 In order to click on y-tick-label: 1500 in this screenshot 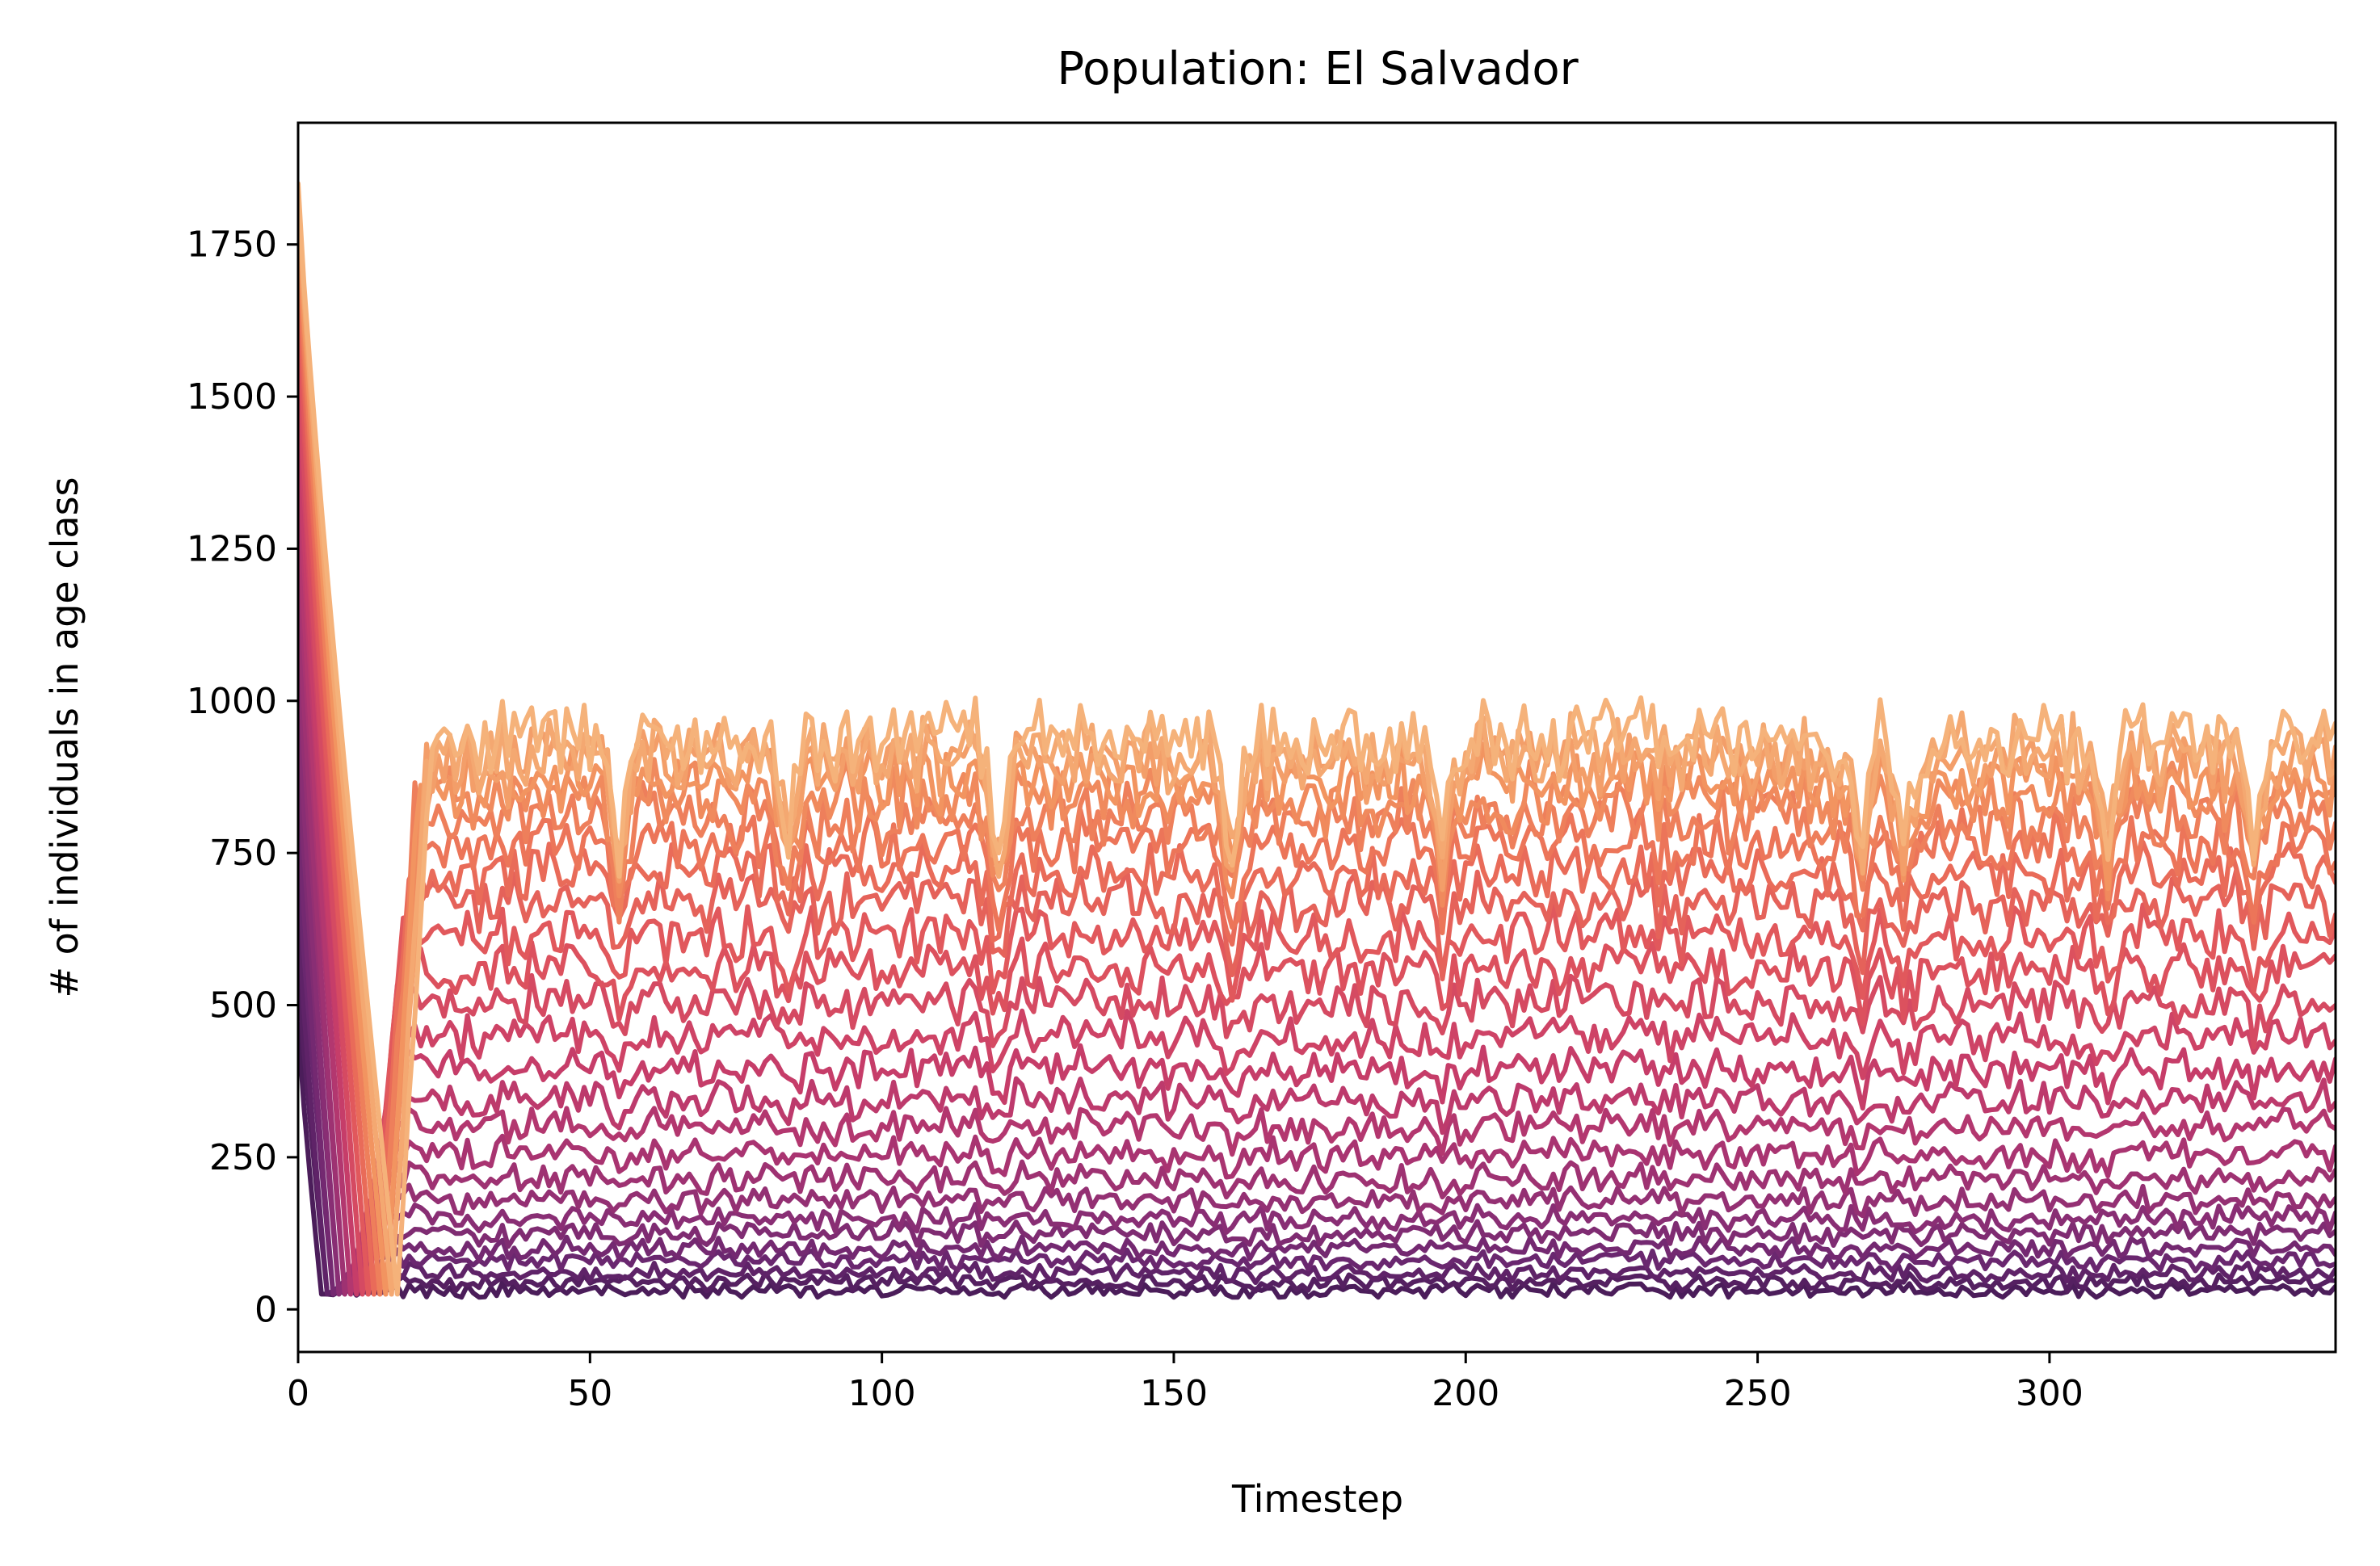, I will do `click(232, 397)`.